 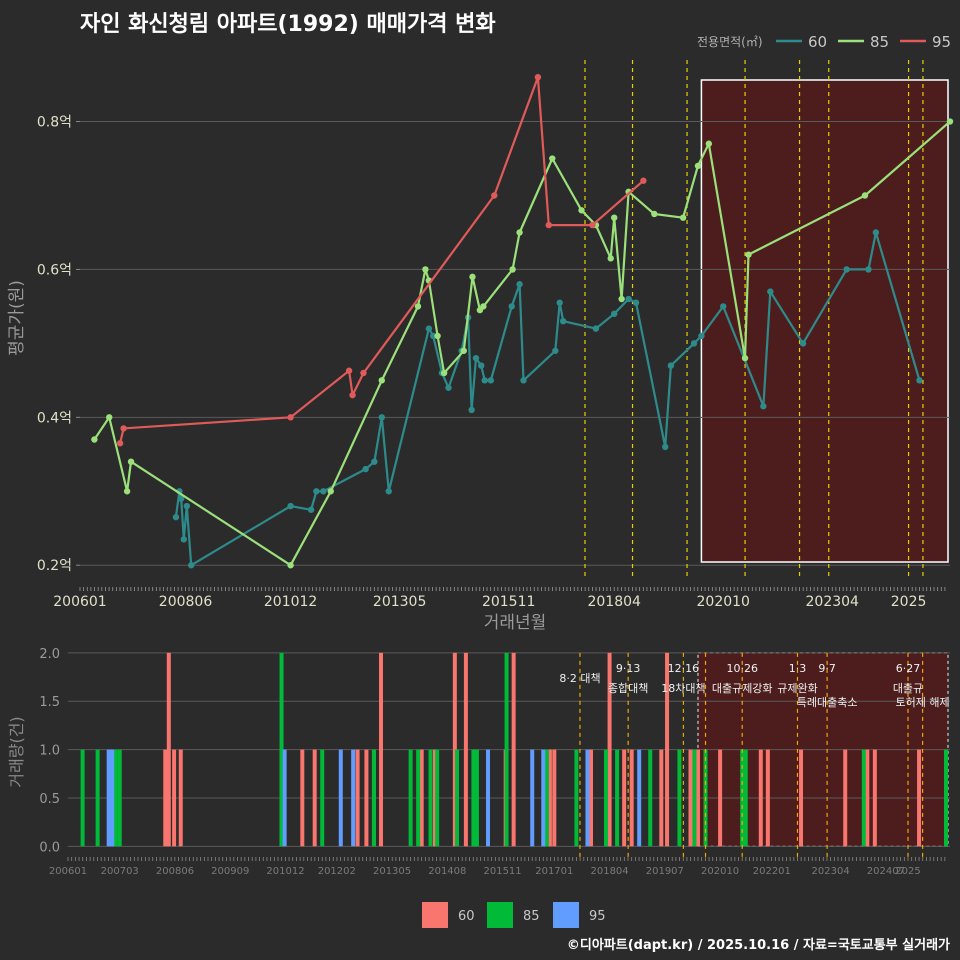 What do you see at coordinates (831, 871) in the screenshot?
I see `volume-x-tick-label: 202304` at bounding box center [831, 871].